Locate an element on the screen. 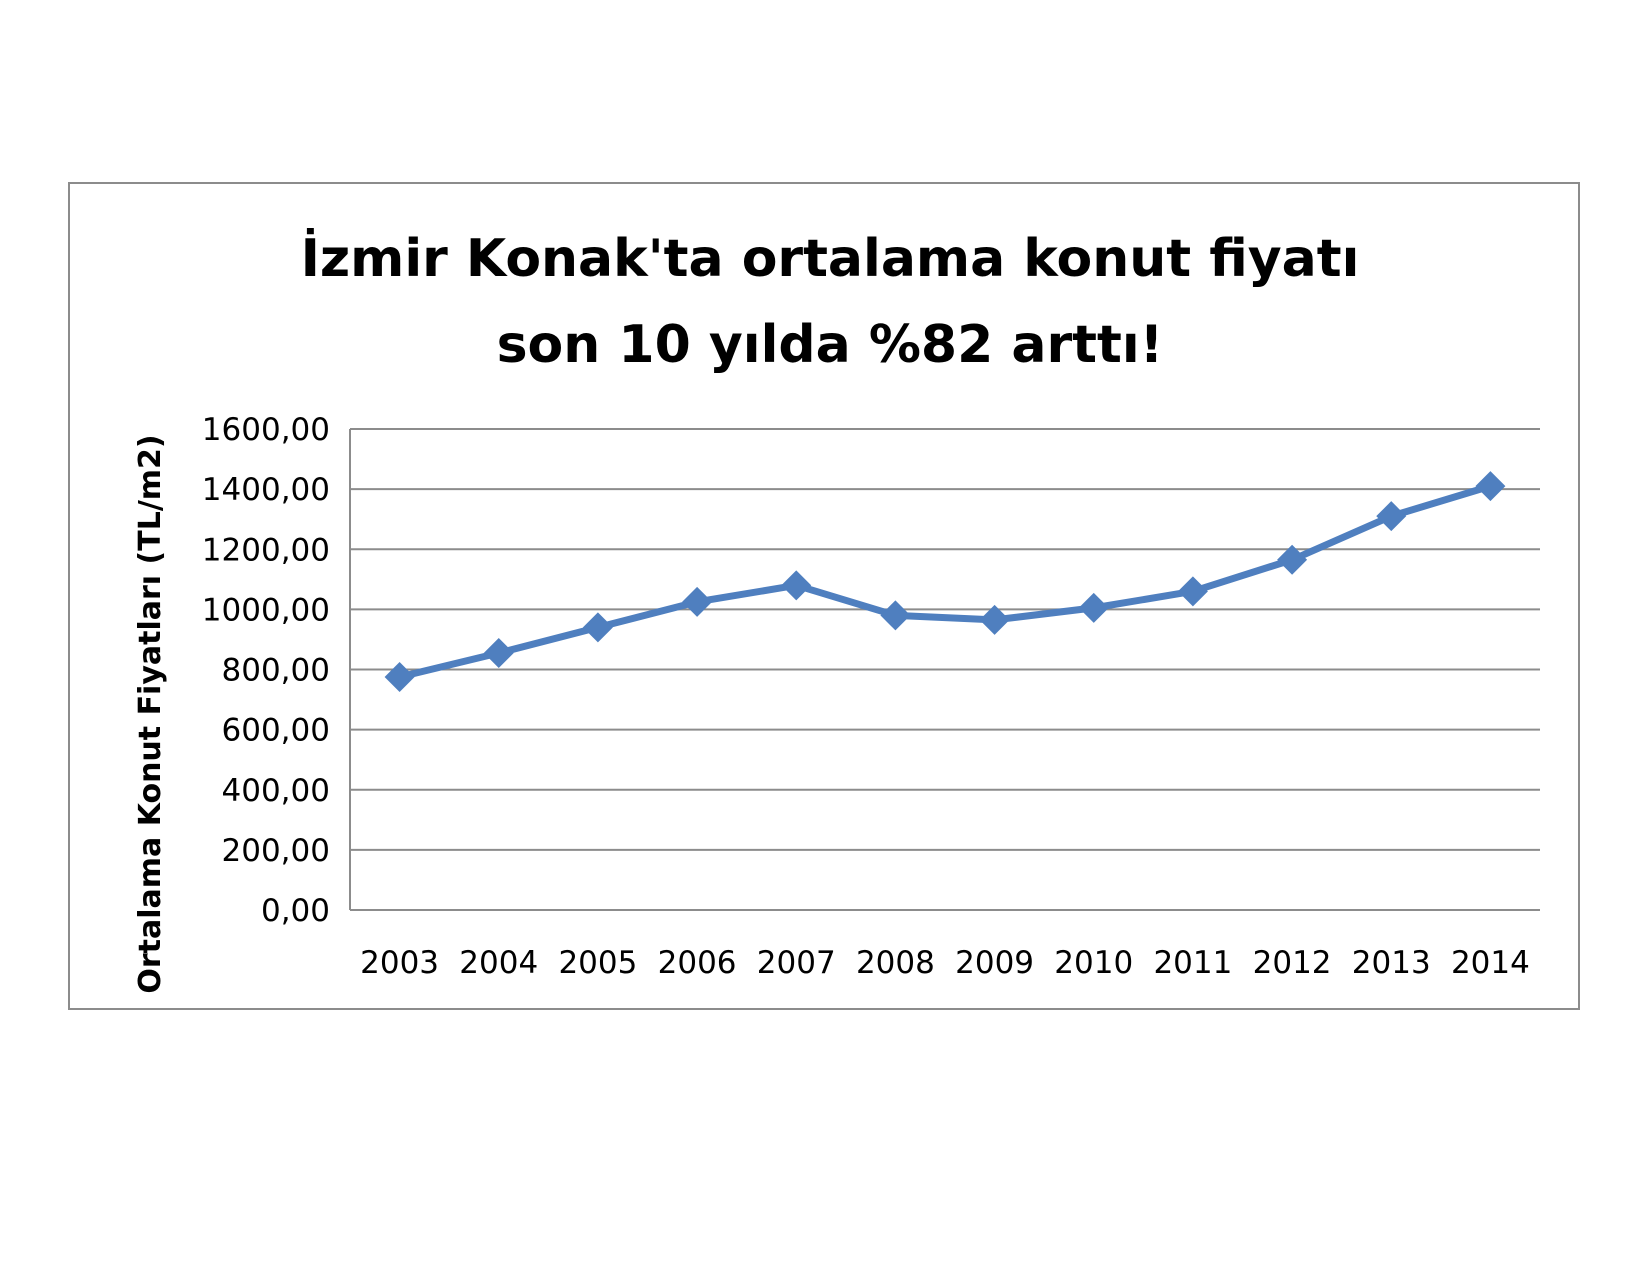  data-series is located at coordinates (945, 582).